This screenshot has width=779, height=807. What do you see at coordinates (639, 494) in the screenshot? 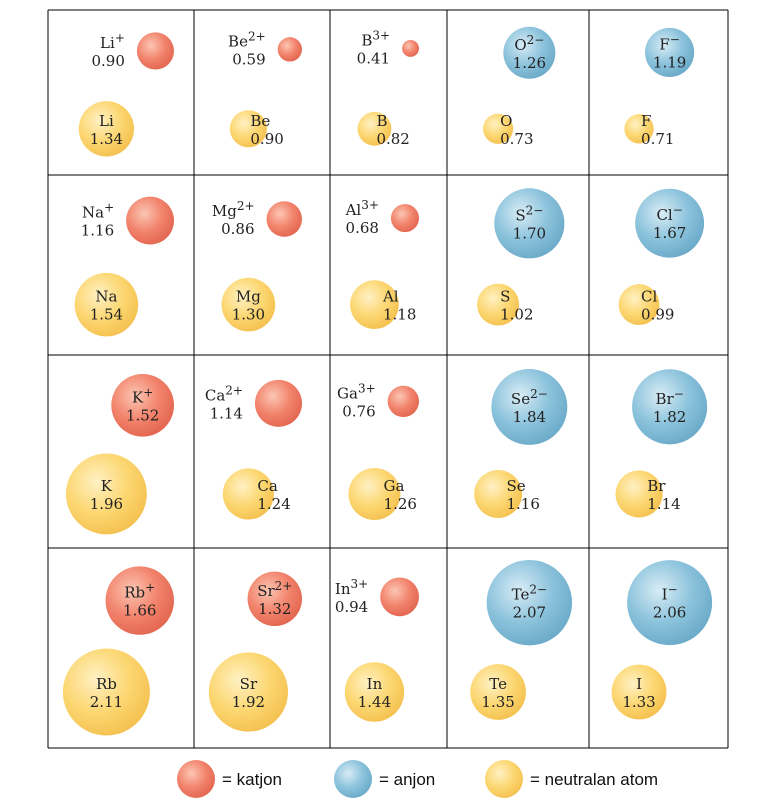
I see `atom-circle-br` at bounding box center [639, 494].